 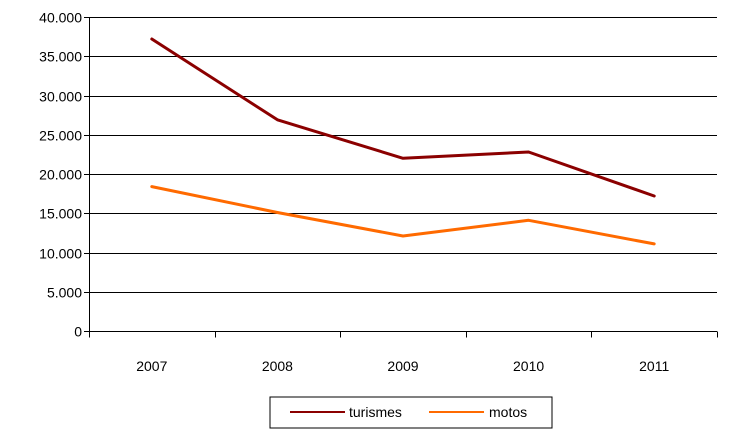 What do you see at coordinates (60, 214) in the screenshot?
I see `y-tick-label: 15.000` at bounding box center [60, 214].